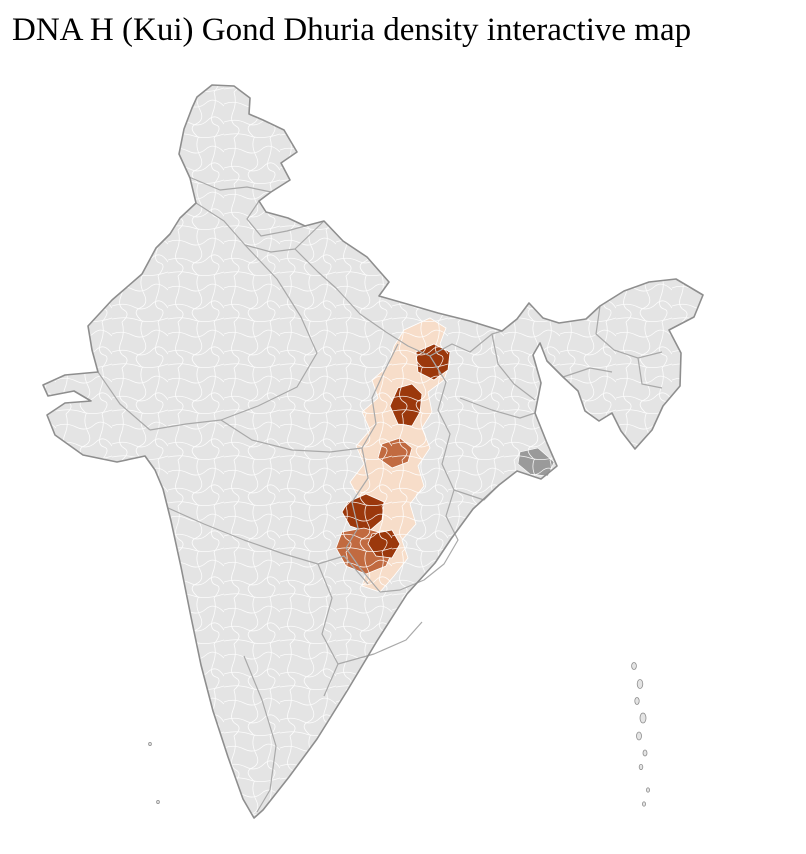  Describe the element at coordinates (154, 773) in the screenshot. I see `lakshadweep-islands` at that location.